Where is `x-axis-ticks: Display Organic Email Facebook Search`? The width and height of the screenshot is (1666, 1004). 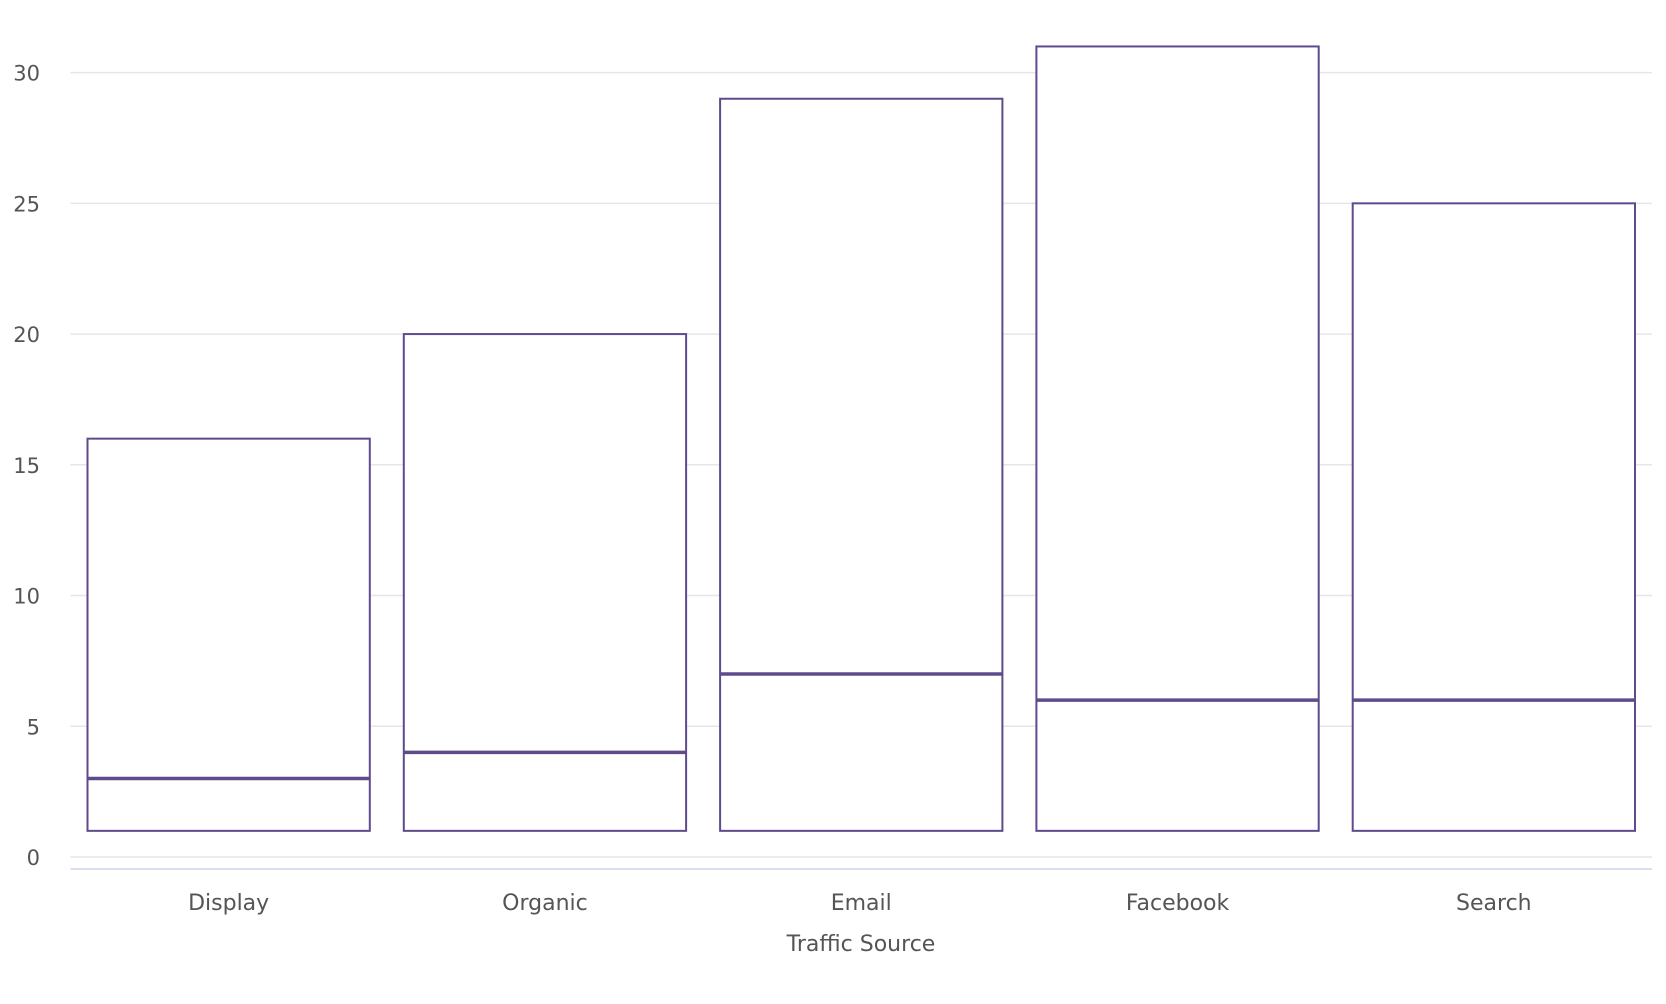 x-axis-ticks: Display Organic Email Facebook Search is located at coordinates (860, 903).